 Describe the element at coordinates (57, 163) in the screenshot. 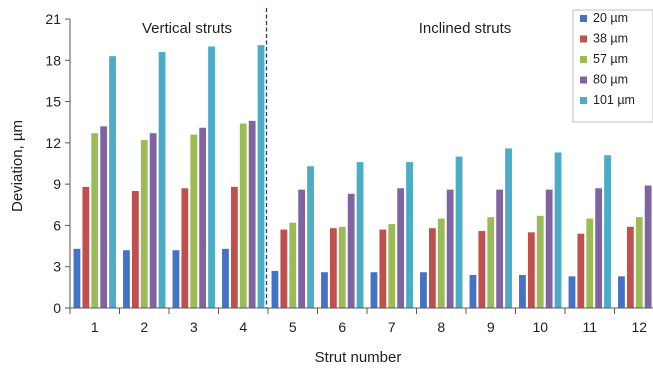

I see `y-ticks: 0 3 6 9 12 15 18 21` at that location.